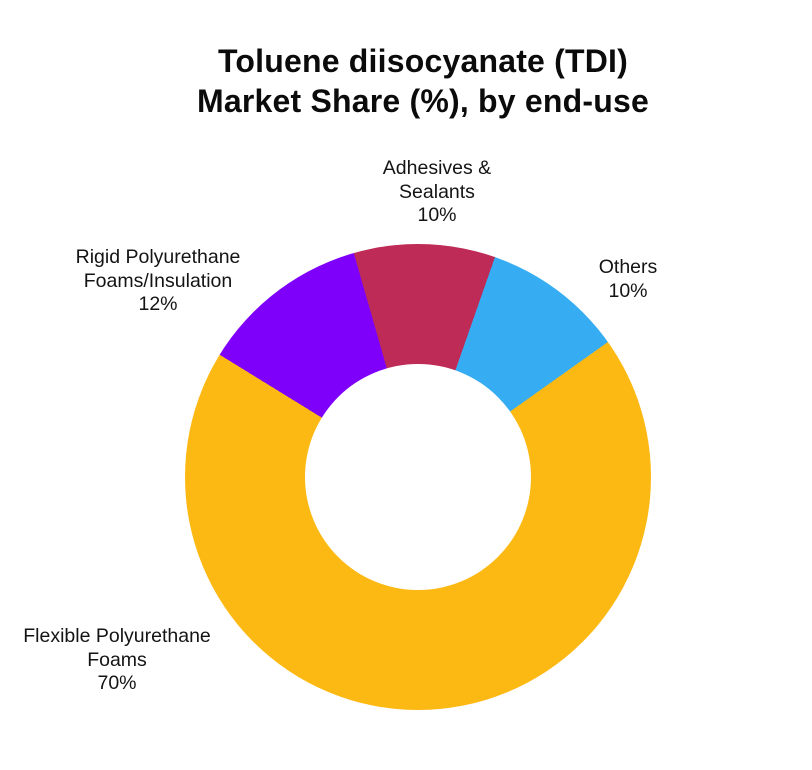  I want to click on callout-label-line: Foams/Insulation, so click(158, 280).